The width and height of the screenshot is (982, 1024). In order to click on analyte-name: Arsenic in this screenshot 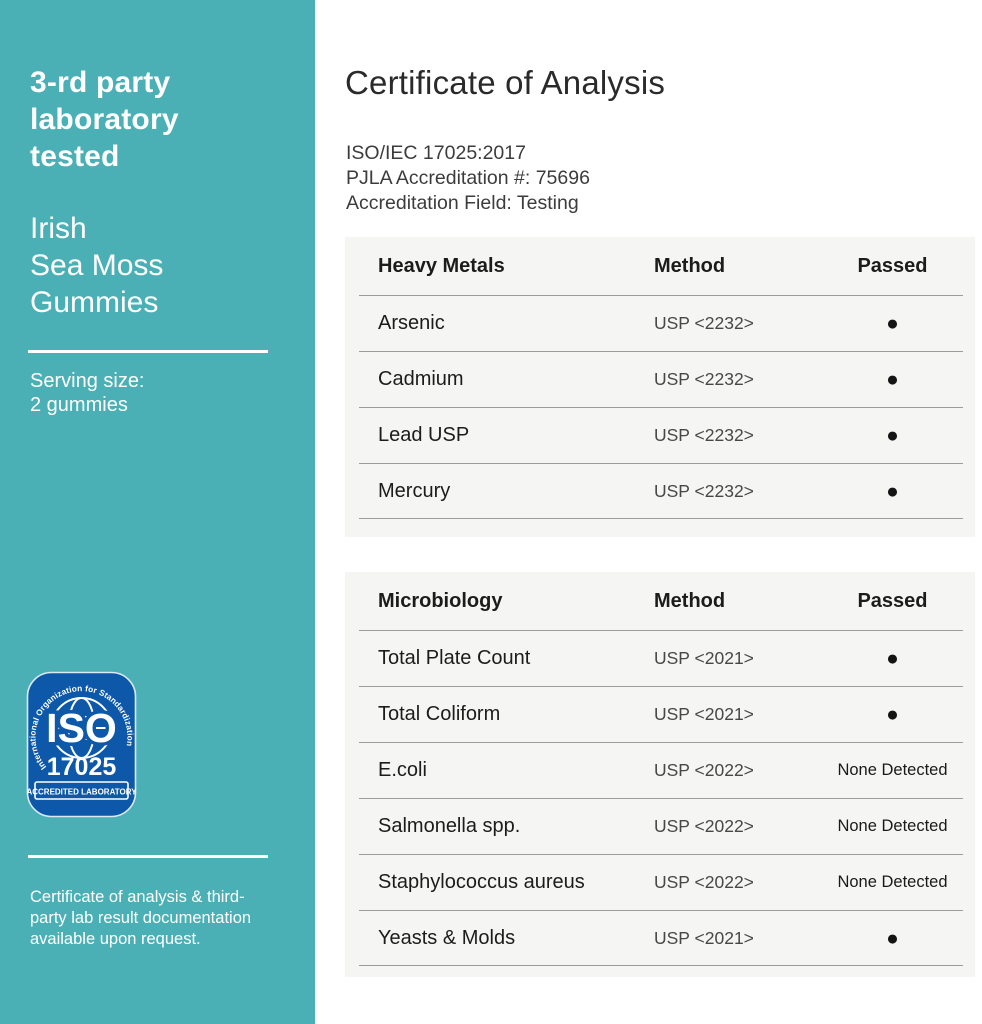, I will do `click(411, 323)`.